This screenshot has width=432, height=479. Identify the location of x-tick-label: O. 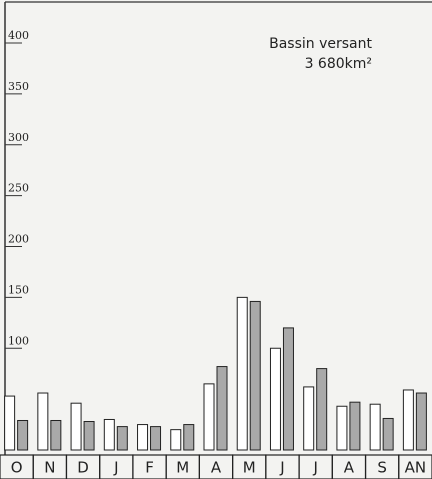
(17, 468).